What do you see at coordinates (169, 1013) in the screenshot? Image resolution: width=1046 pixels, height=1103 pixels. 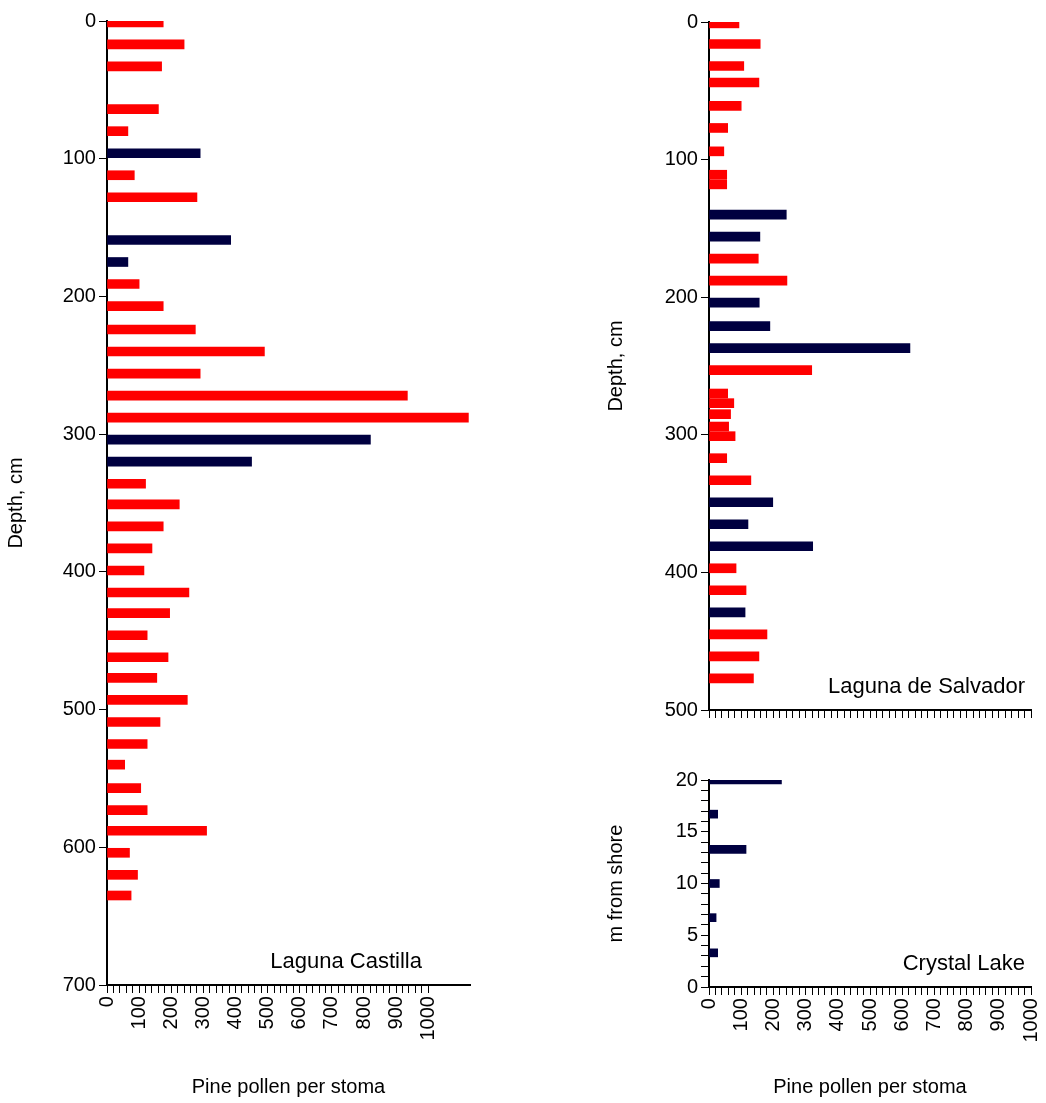 I see `x-tick-label: 200` at bounding box center [169, 1013].